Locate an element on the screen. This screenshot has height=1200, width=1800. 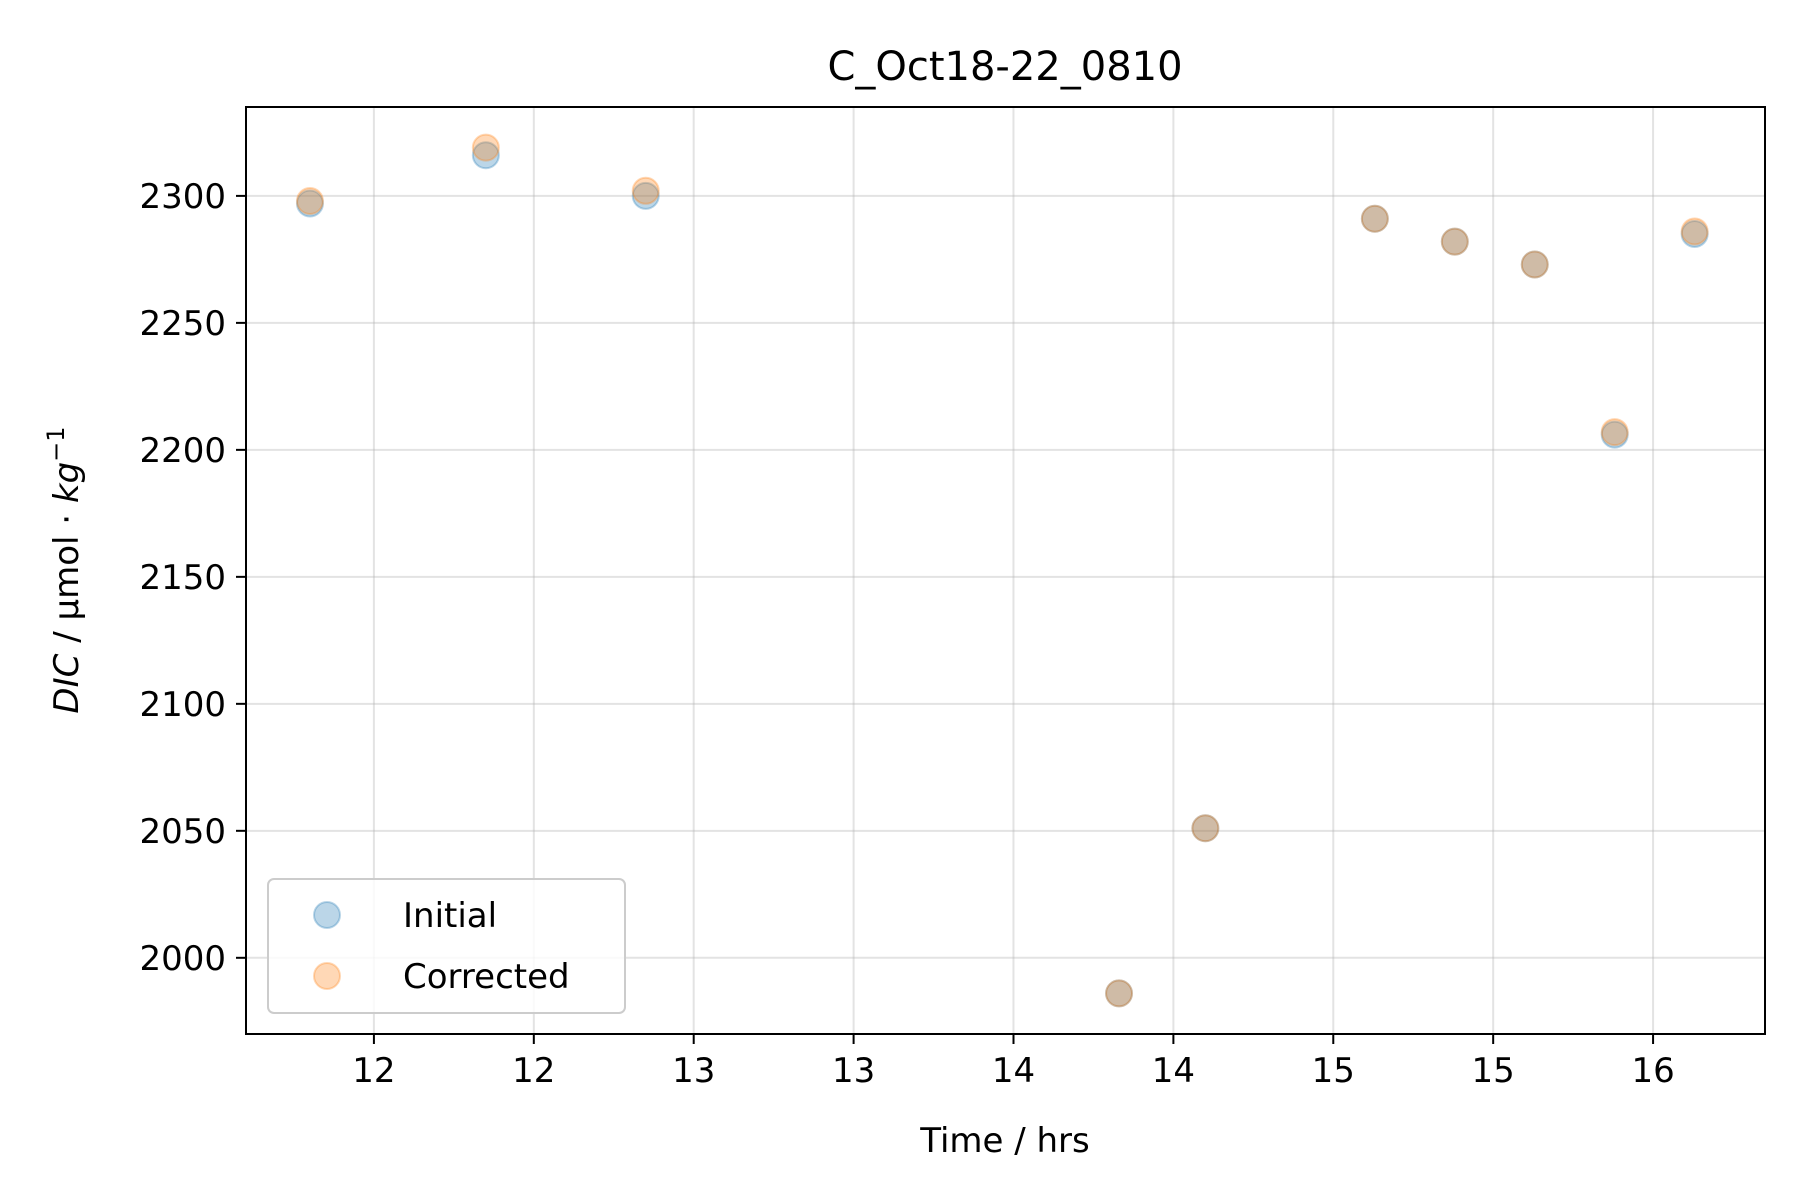
y-tick-label: 2300 is located at coordinates (182, 197).